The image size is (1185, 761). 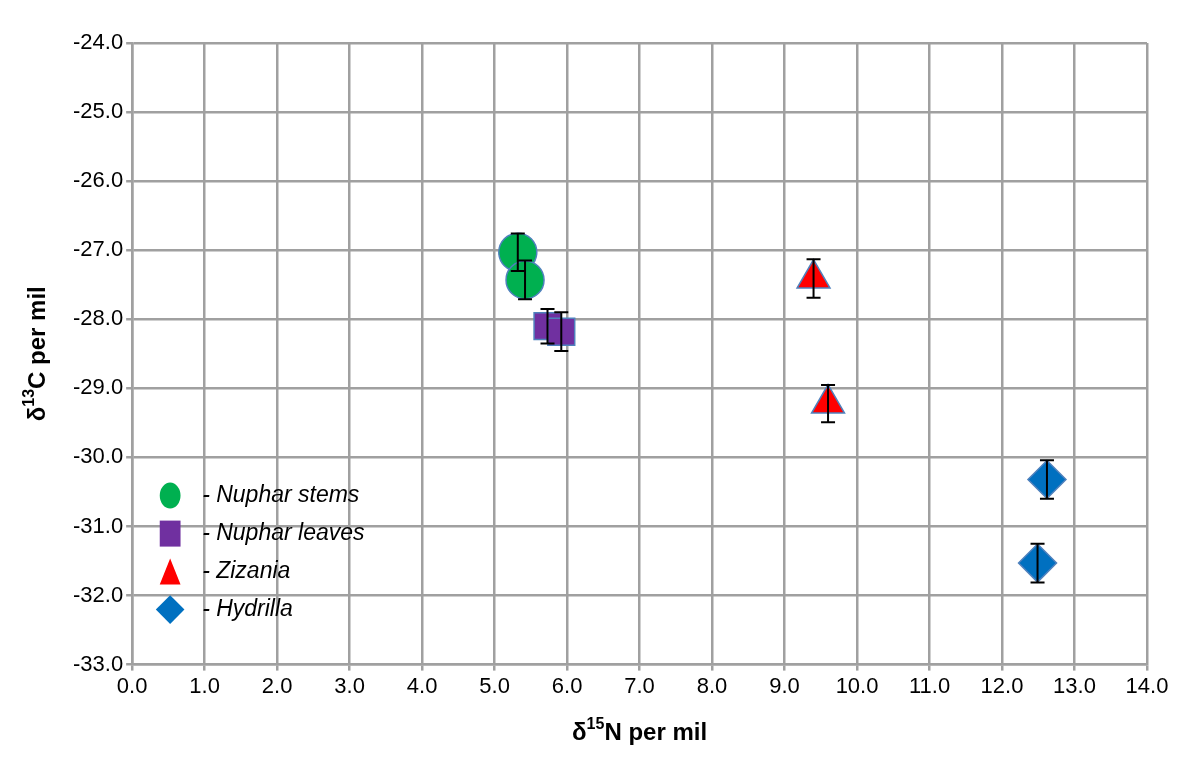 I want to click on x-tick-label: 12.0, so click(x=1002, y=685).